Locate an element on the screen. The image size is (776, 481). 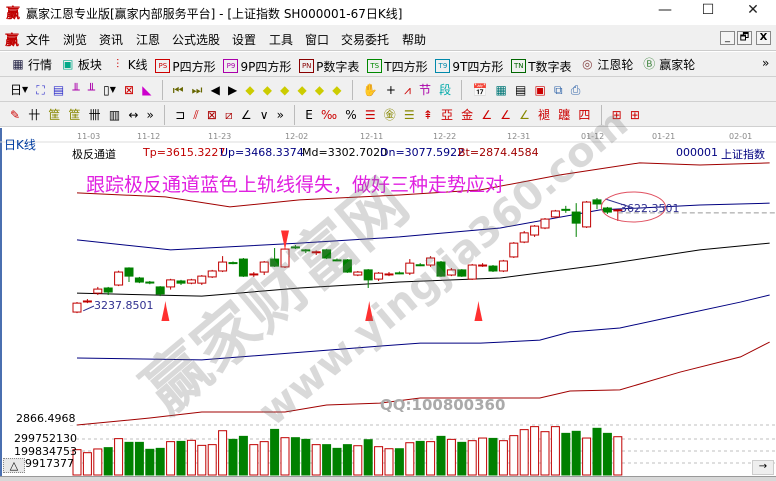
9p-square-button: P9 9P四方形 is located at coordinates (257, 66).